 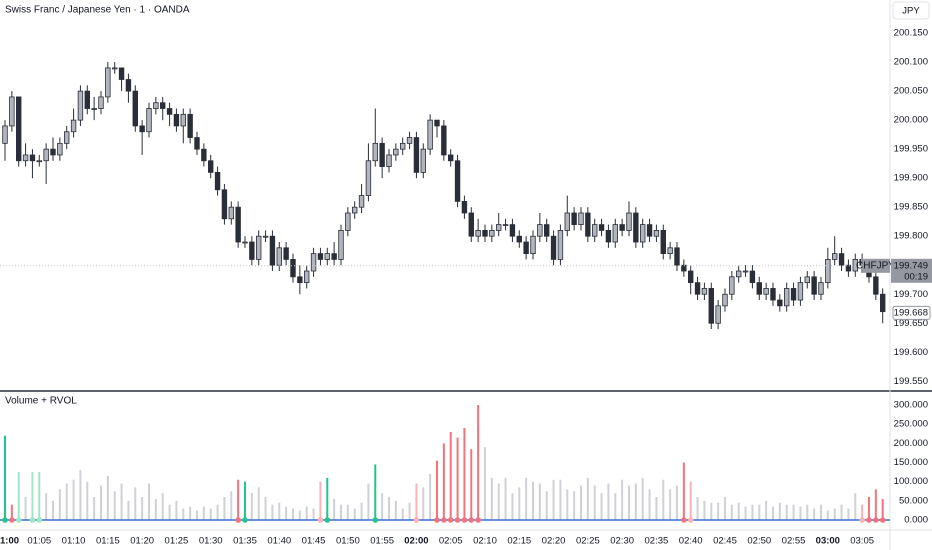 What do you see at coordinates (211, 541) in the screenshot?
I see `x-tick-label: 01:30` at bounding box center [211, 541].